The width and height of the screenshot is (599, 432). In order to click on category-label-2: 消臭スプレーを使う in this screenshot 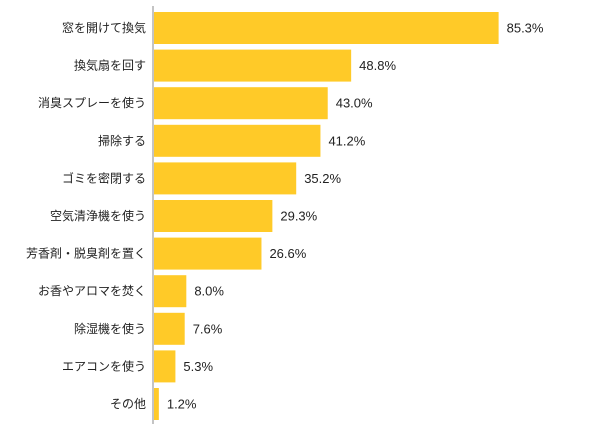, I will do `click(92, 102)`.